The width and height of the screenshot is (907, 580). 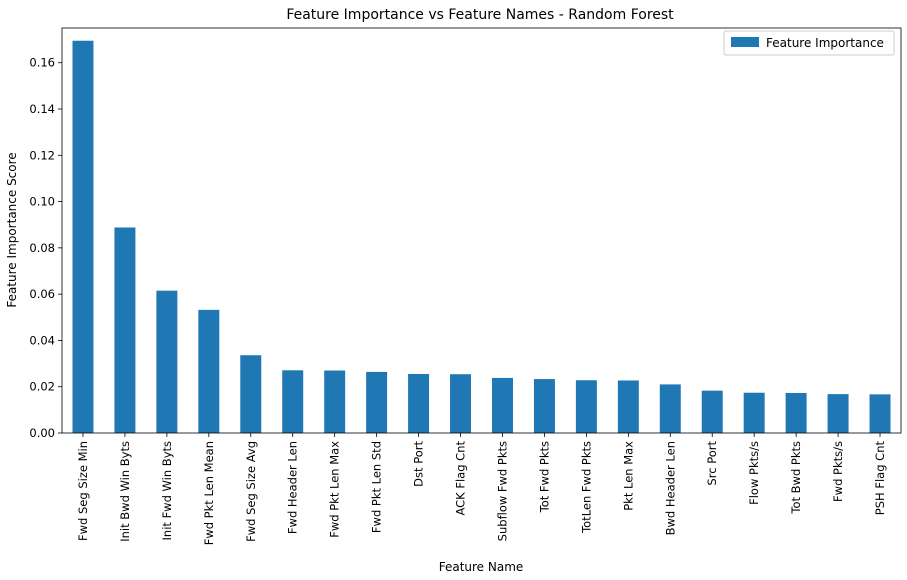 What do you see at coordinates (544, 477) in the screenshot?
I see `x-tick-label: Tot Fwd Pkts` at bounding box center [544, 477].